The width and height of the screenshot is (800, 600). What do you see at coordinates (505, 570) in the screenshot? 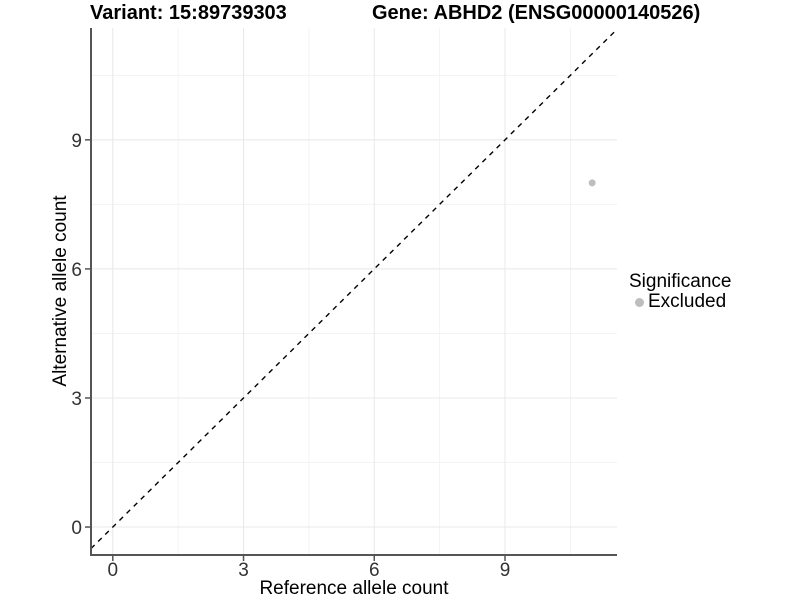
I see `x-tick-label: 9` at bounding box center [505, 570].